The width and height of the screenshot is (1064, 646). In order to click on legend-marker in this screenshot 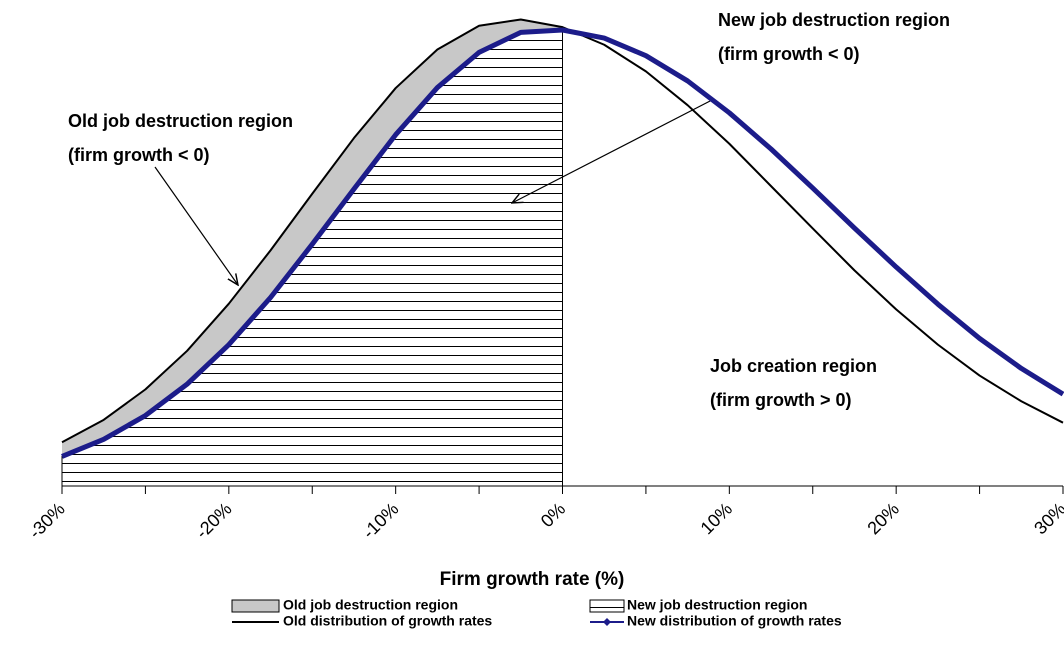, I will do `click(607, 622)`.